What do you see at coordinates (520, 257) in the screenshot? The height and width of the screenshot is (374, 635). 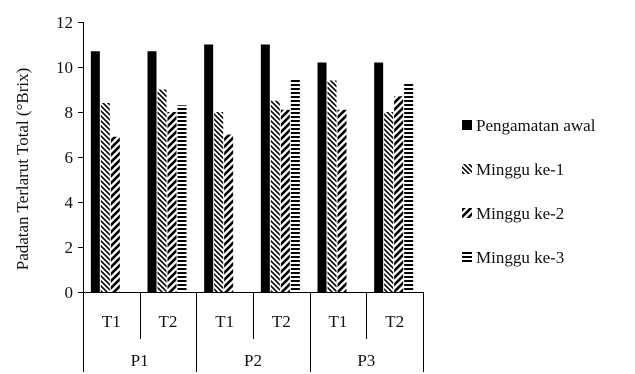 I see `legend-label: Minggu ke-3` at bounding box center [520, 257].